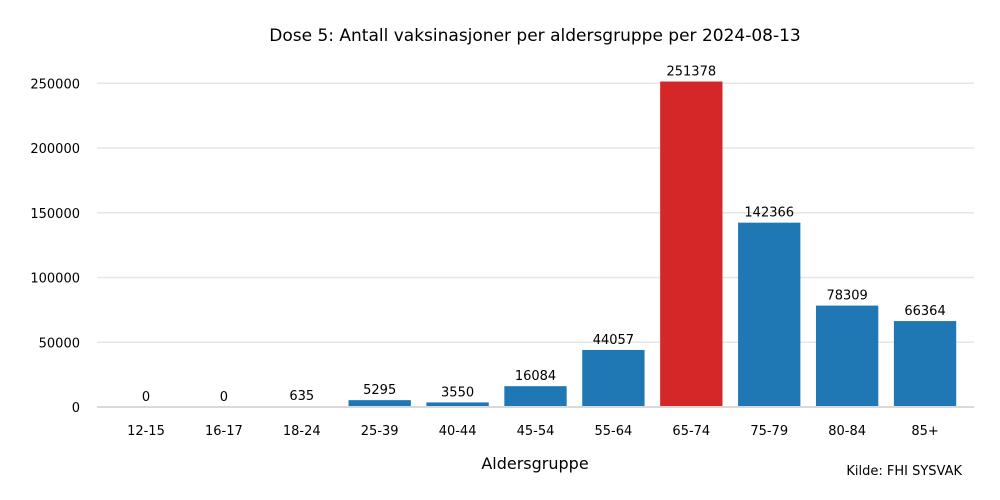  I want to click on y-tick-label: 50000, so click(59, 343).